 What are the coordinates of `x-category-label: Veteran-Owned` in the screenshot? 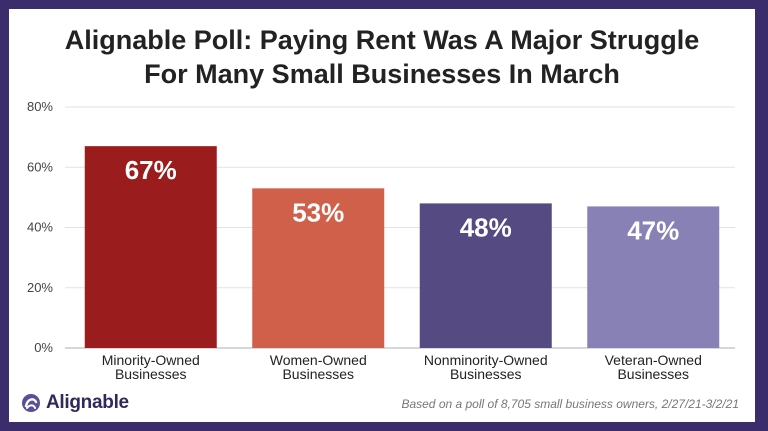 It's located at (653, 360).